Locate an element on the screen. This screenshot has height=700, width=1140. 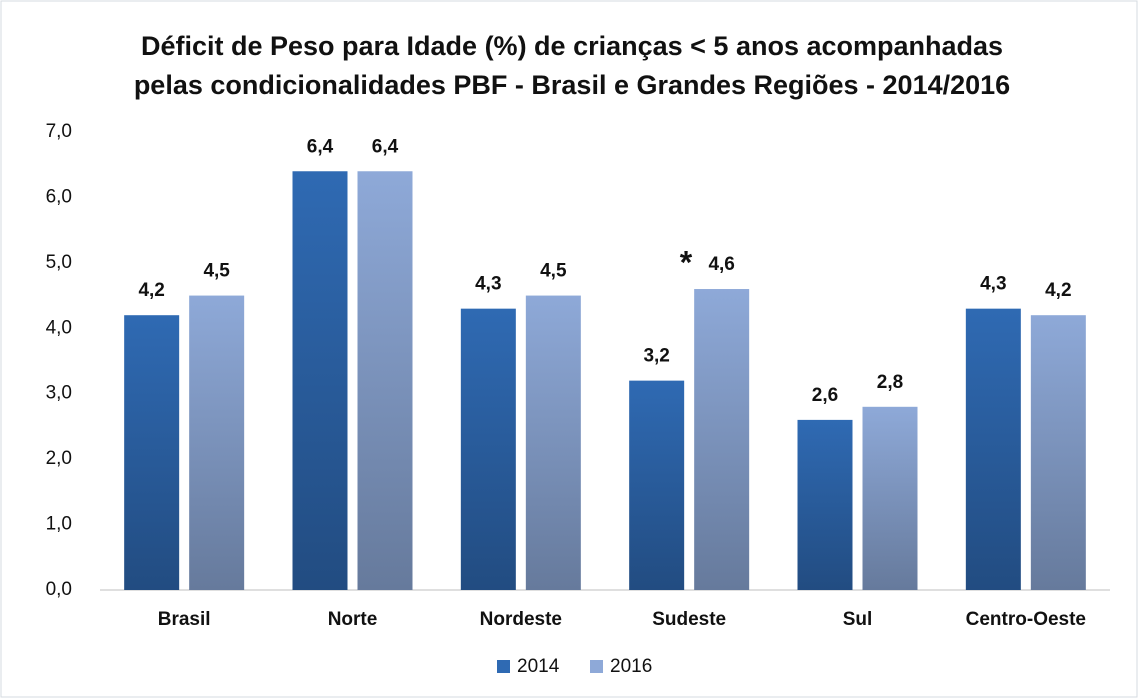
y-tick-label: 2,0 is located at coordinates (59, 458).